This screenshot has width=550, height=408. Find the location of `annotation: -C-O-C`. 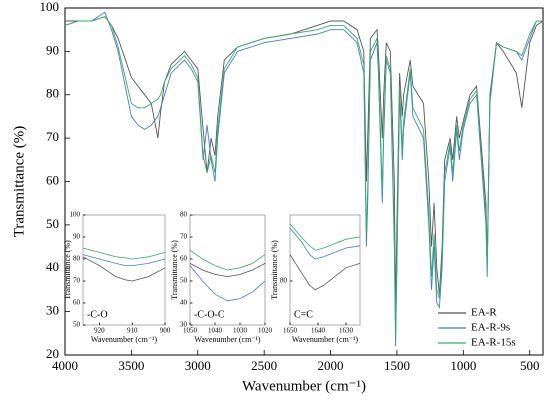

annotation: -C-O-C is located at coordinates (209, 314).